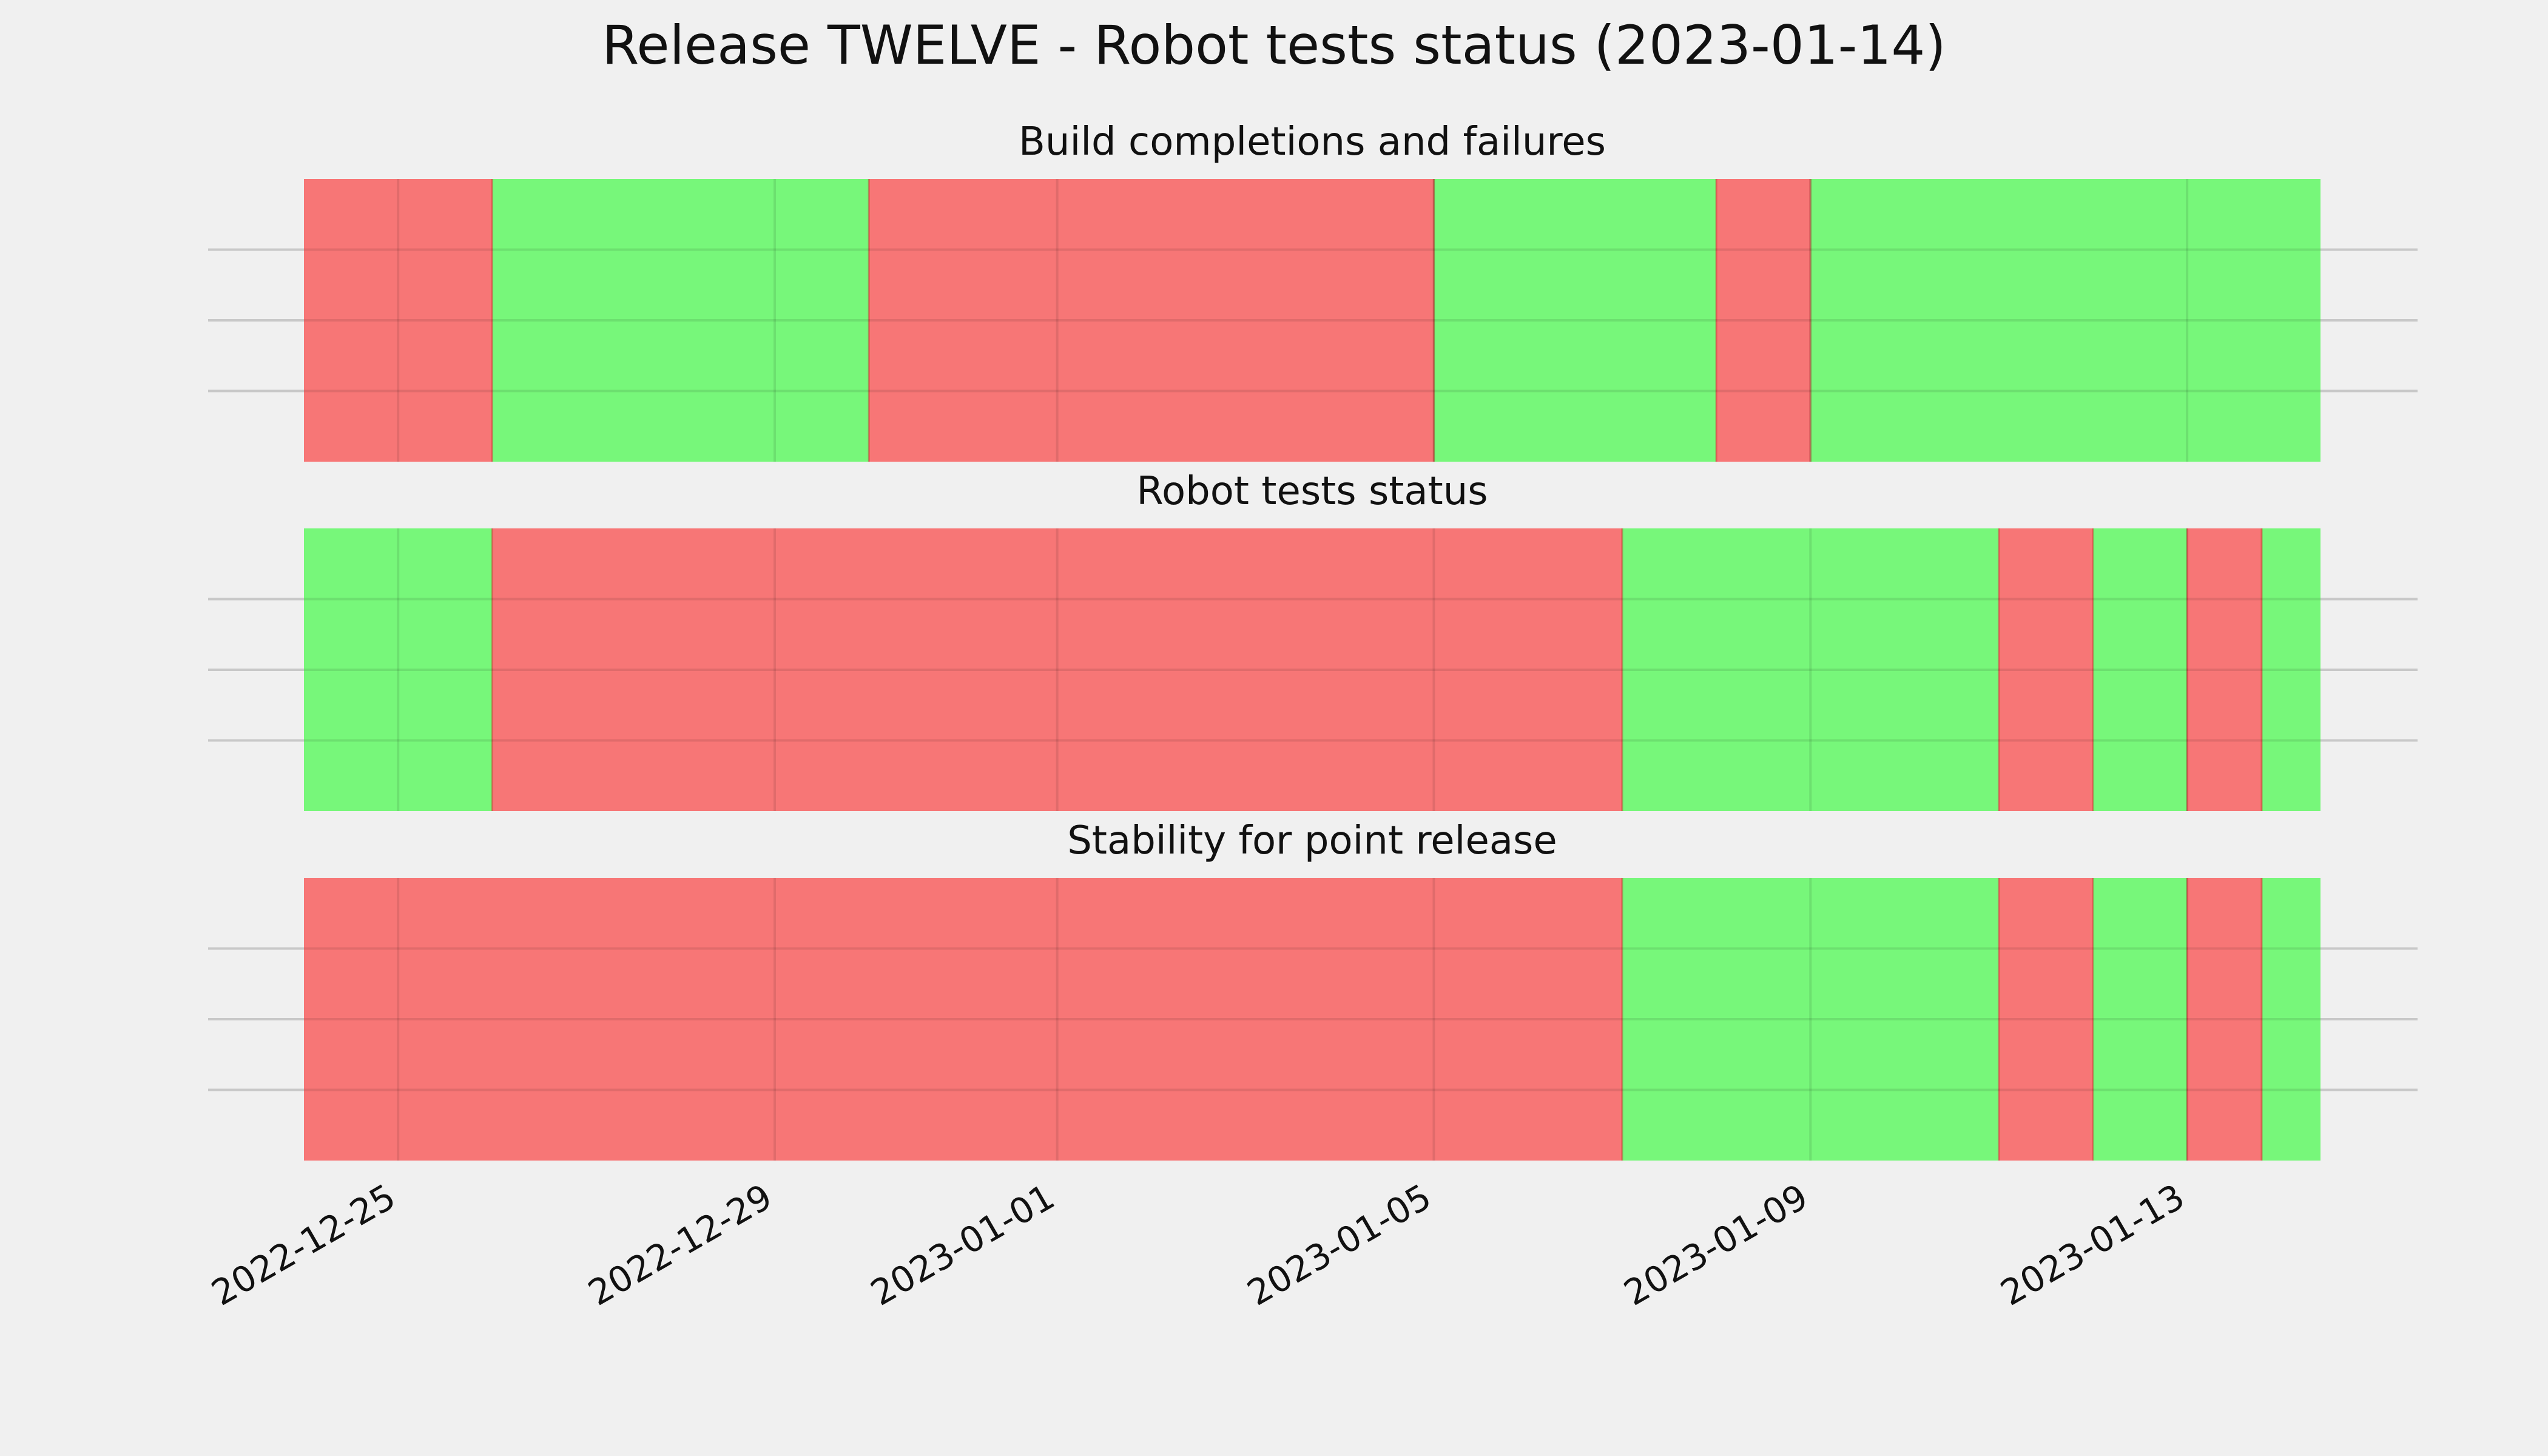  What do you see at coordinates (1312, 840) in the screenshot?
I see `panel-title: Stability for point release` at bounding box center [1312, 840].